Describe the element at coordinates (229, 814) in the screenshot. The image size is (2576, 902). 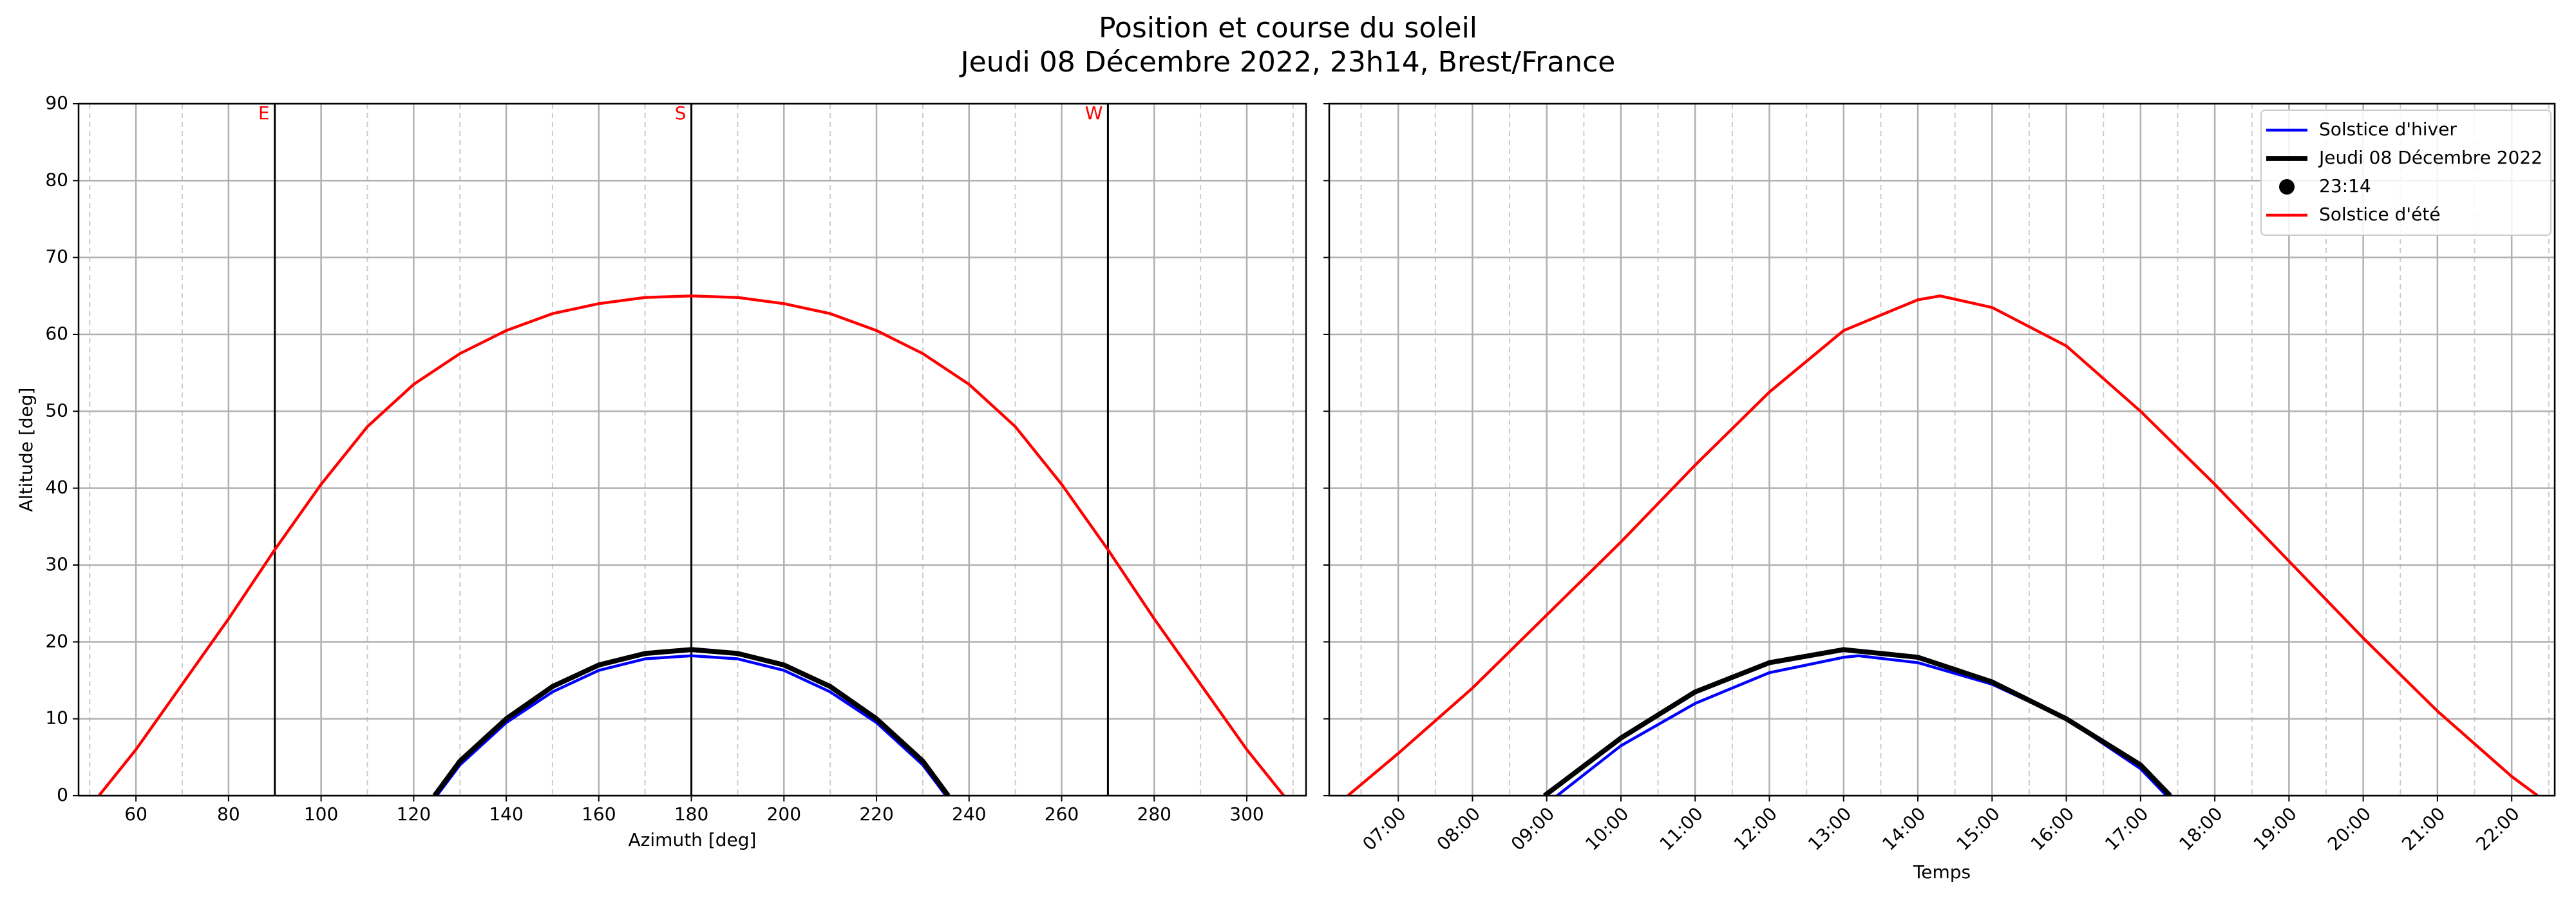
I see `x-tick-label: 80` at that location.